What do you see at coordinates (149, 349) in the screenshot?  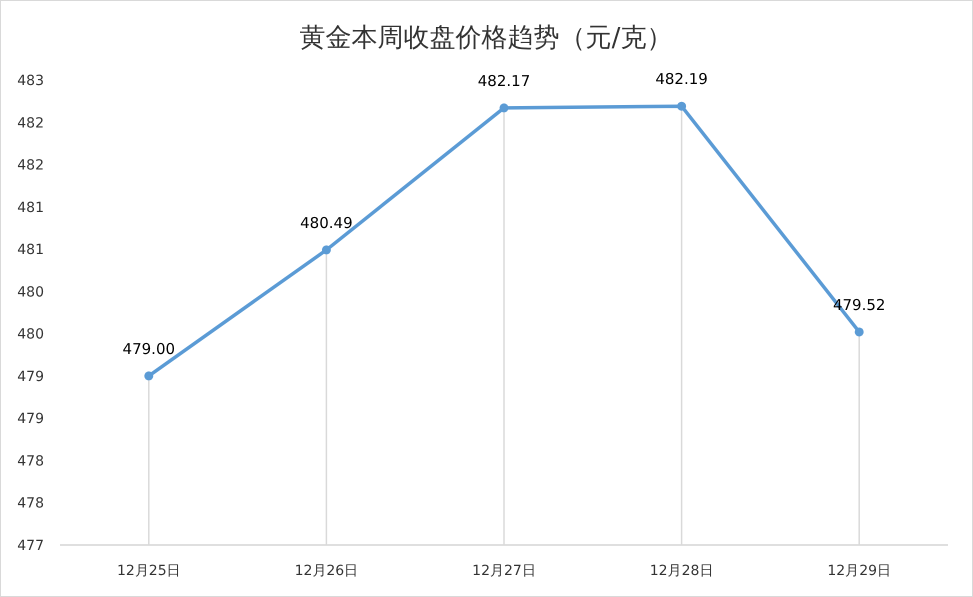 I see `text: 479.00` at bounding box center [149, 349].